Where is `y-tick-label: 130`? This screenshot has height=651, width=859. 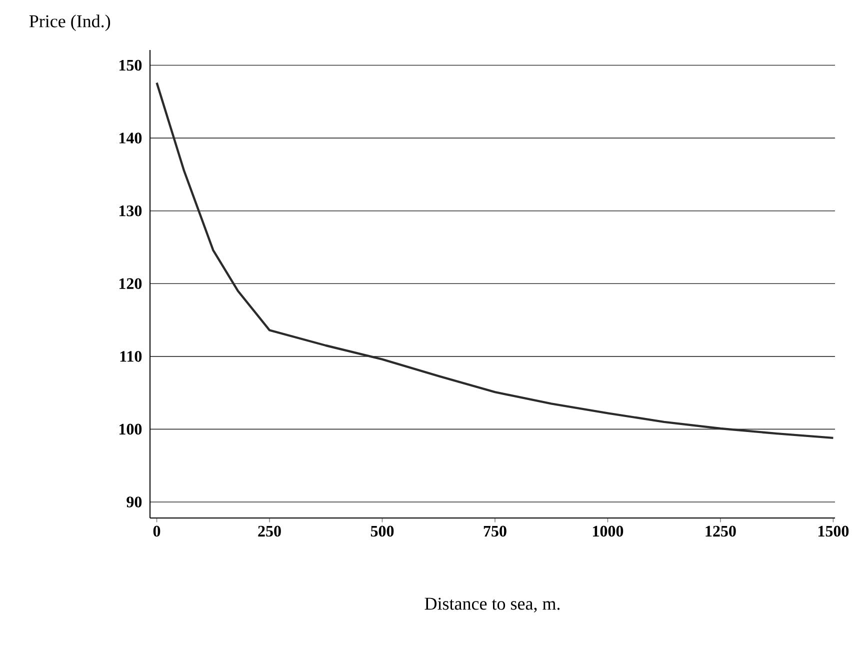 y-tick-label: 130 is located at coordinates (130, 210).